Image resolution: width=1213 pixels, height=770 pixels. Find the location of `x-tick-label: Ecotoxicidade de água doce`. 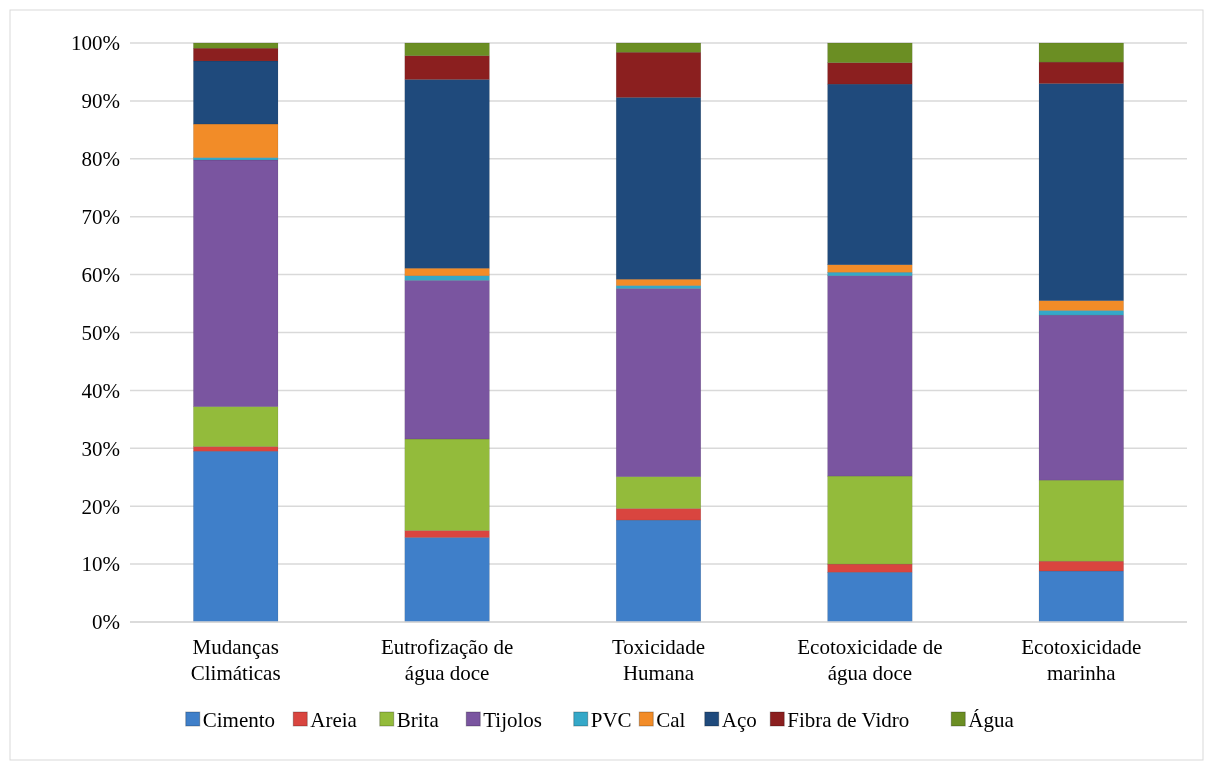

x-tick-label: Ecotoxicidade de água doce is located at coordinates (870, 660).